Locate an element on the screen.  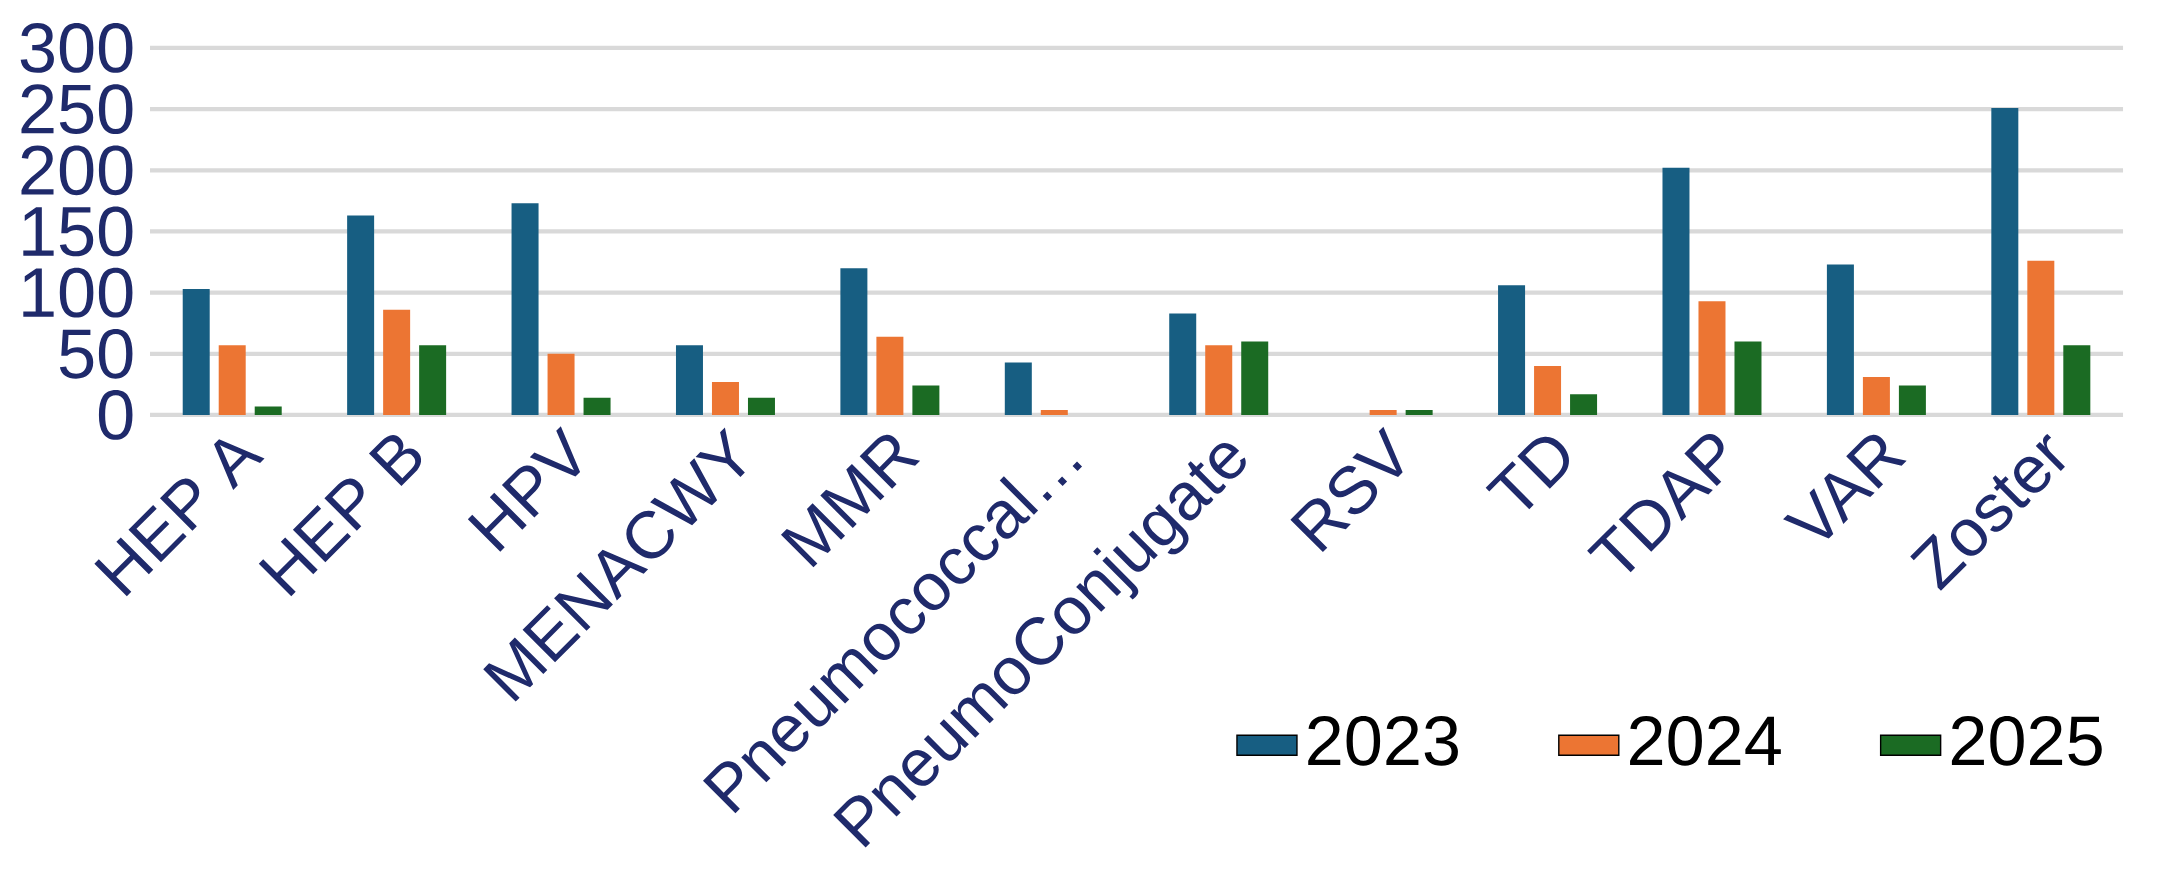
y-tick-label: 50 is located at coordinates (96, 353).